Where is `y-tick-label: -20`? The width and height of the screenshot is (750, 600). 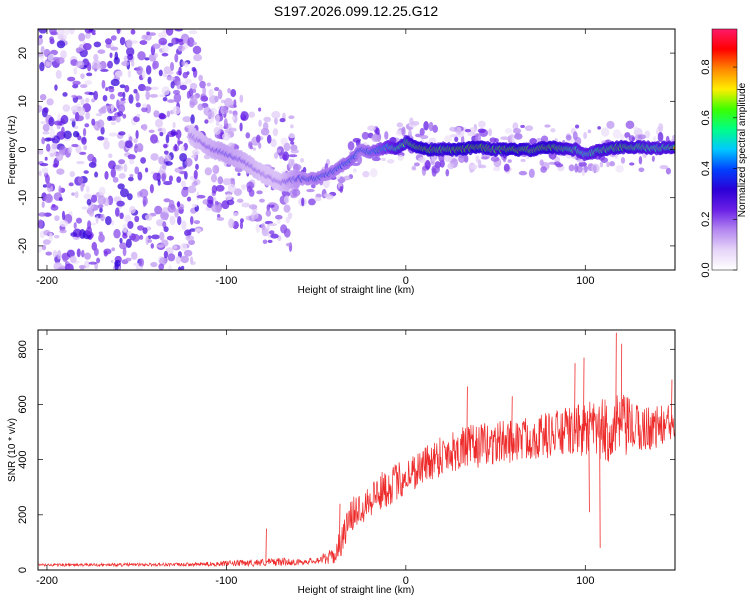
y-tick-label: -20 is located at coordinates (23, 246).